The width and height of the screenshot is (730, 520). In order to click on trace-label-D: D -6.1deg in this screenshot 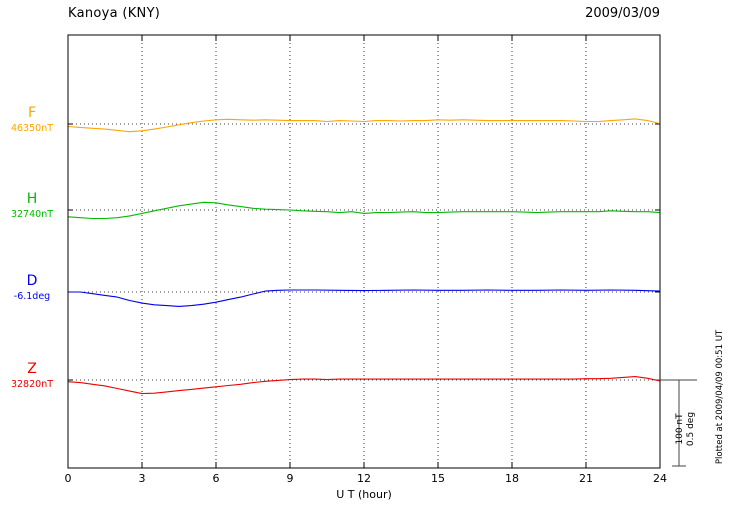, I will do `click(32, 288)`.